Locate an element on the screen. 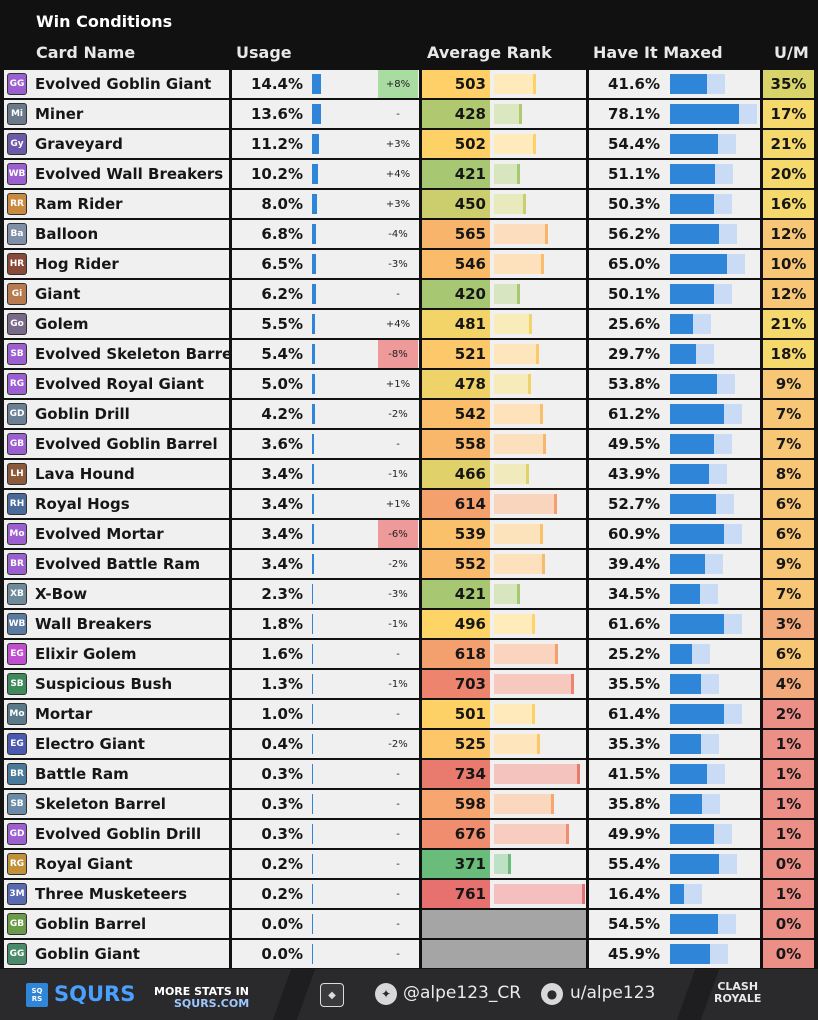 This screenshot has width=818, height=1020. um-cell: 0% is located at coordinates (788, 864).